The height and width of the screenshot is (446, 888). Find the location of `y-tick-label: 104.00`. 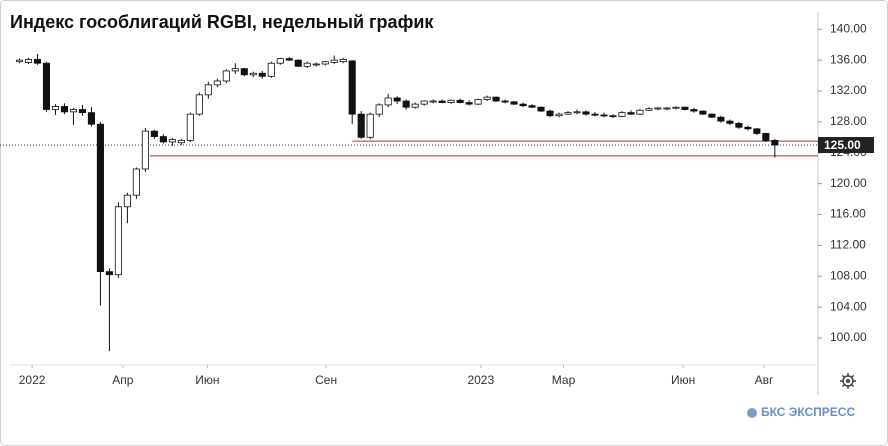

y-tick-label: 104.00 is located at coordinates (848, 306).